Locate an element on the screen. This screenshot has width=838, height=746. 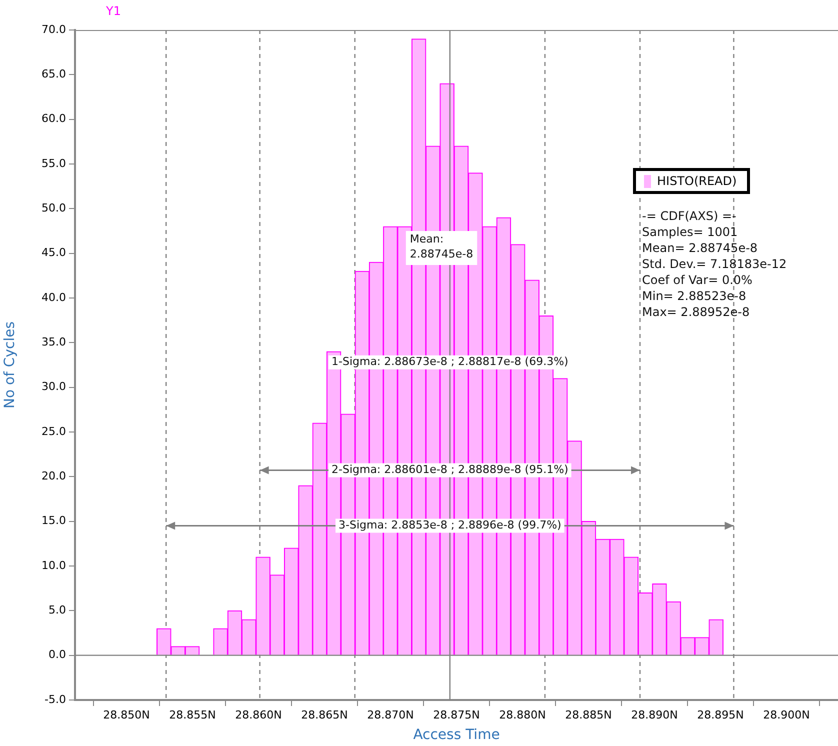
x-tick-label: 28.895N is located at coordinates (720, 715).